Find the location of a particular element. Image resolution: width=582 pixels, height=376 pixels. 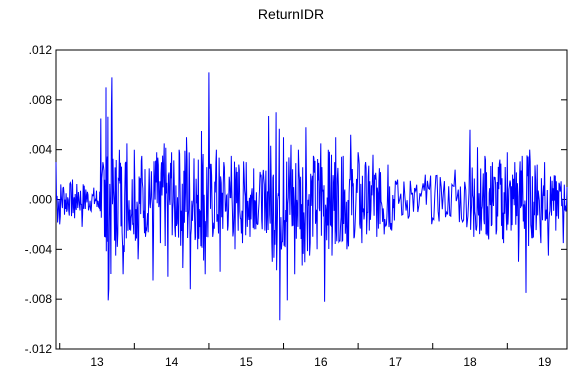

x-tick-label: 19 is located at coordinates (545, 362).